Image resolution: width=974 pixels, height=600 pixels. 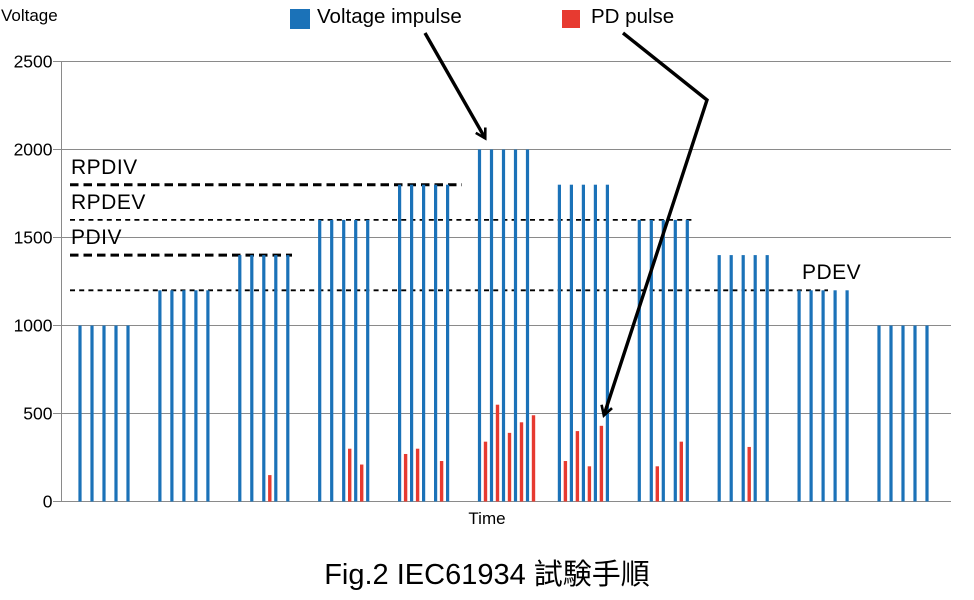 I want to click on figure-caption: Fig.2 IEC61934 試験手順, so click(x=487, y=575).